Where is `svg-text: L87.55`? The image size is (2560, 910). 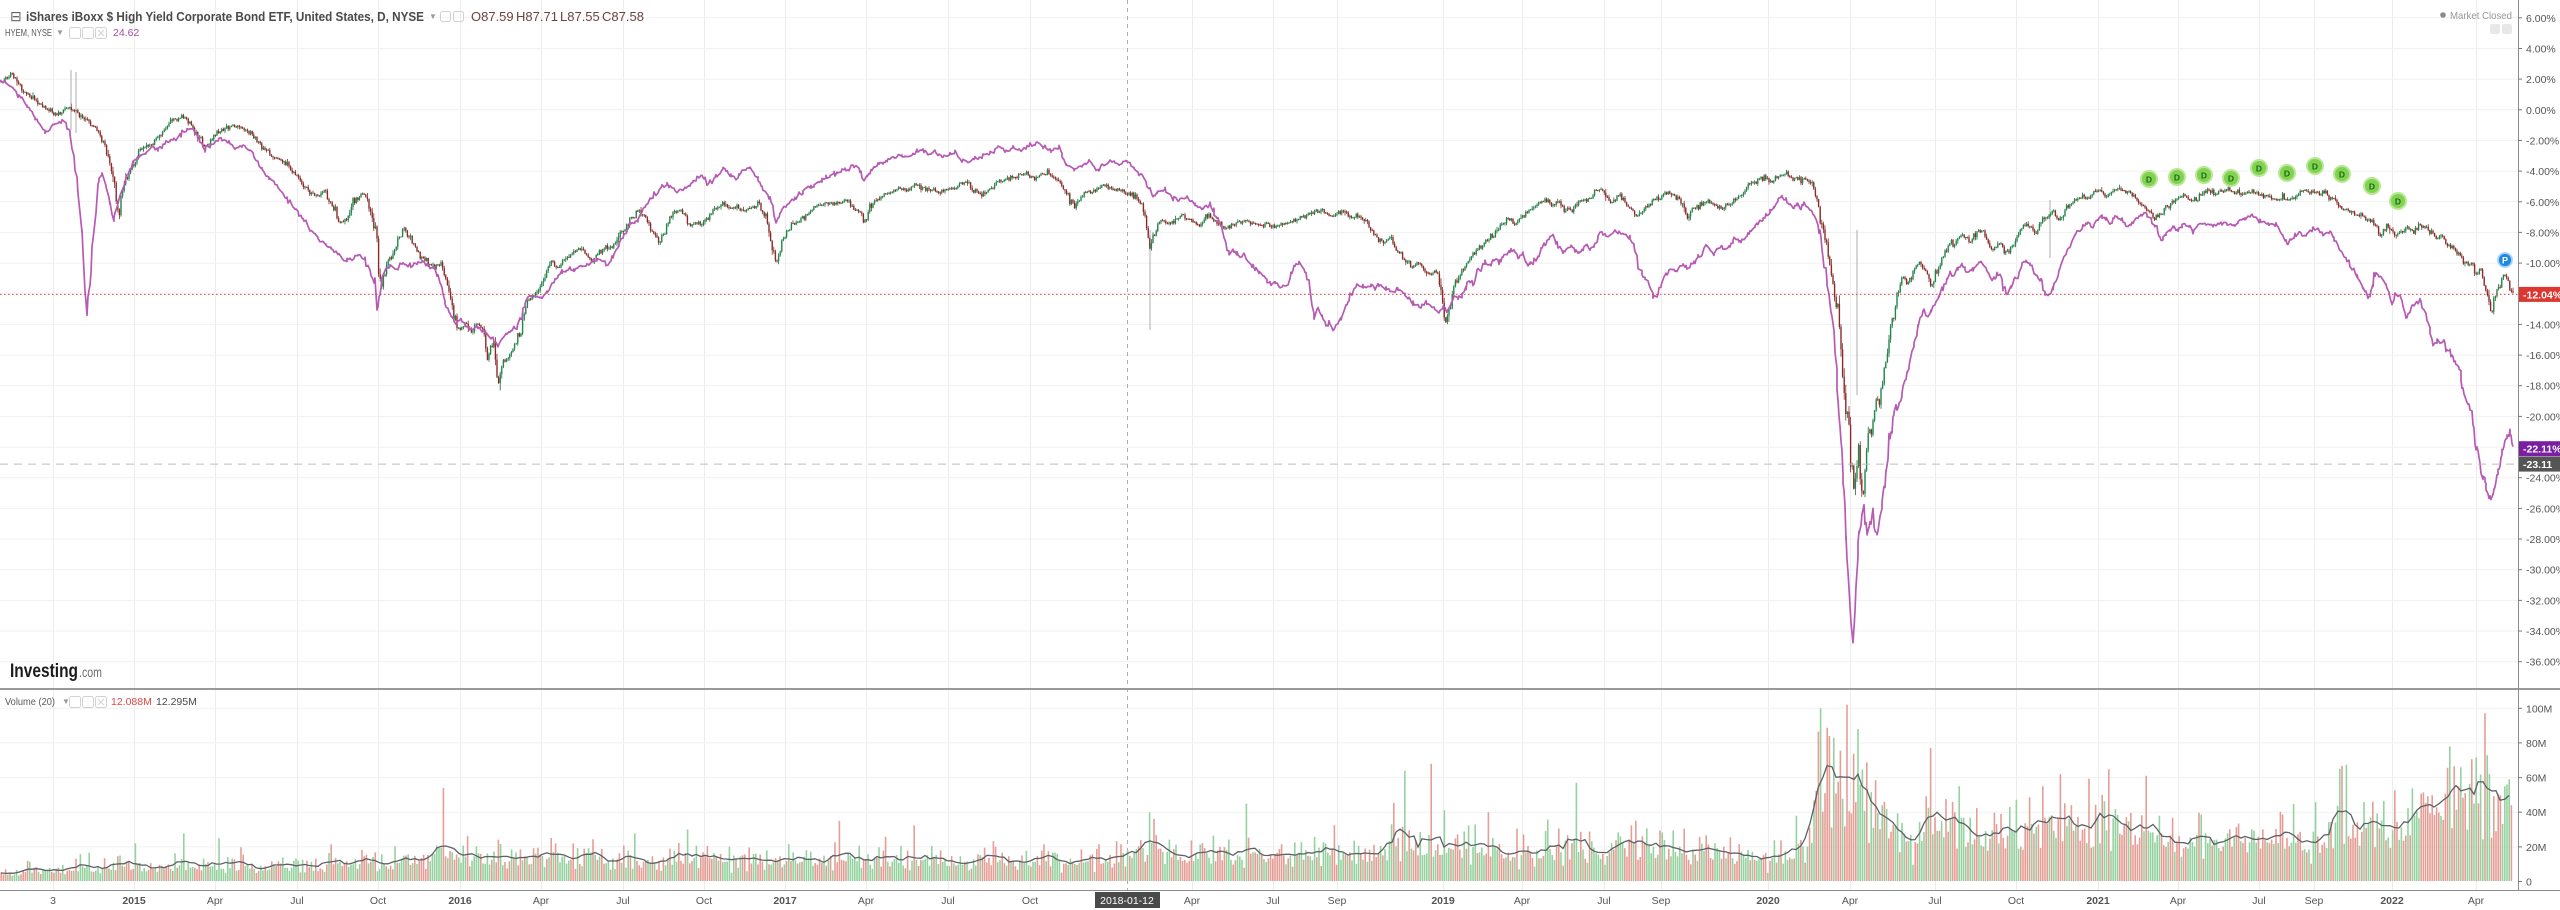
svg-text: L87.55 is located at coordinates (580, 16).